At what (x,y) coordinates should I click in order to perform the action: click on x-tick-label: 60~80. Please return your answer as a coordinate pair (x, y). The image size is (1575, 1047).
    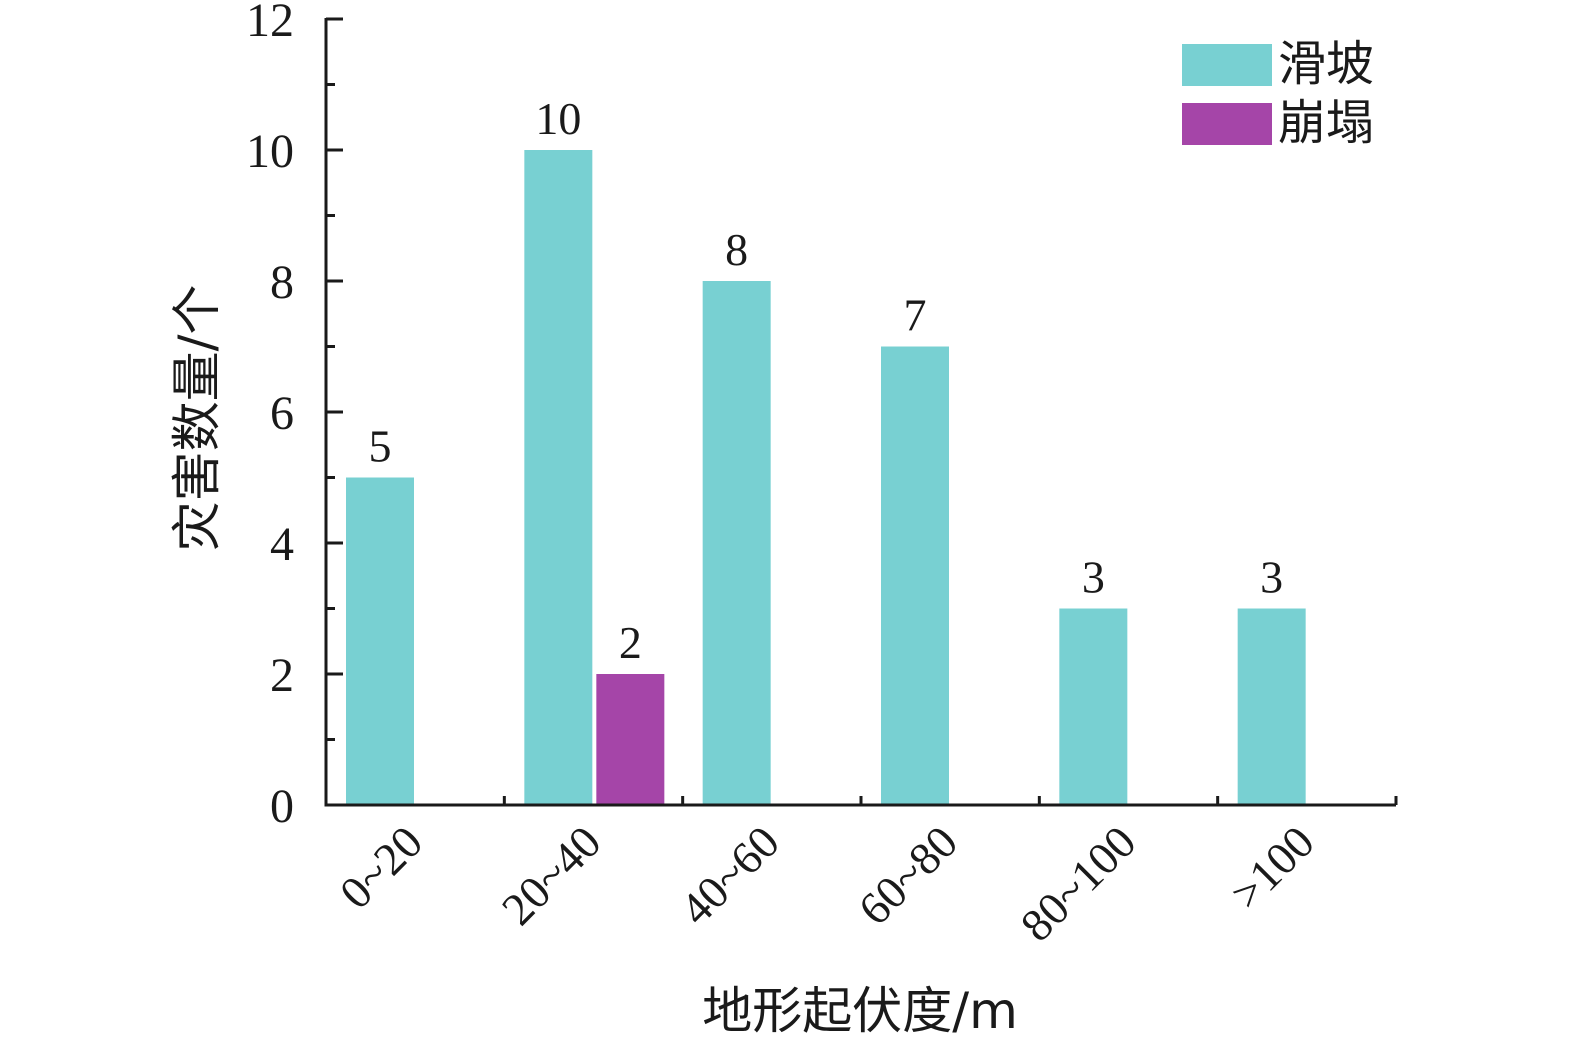
    Looking at the image, I should click on (908, 875).